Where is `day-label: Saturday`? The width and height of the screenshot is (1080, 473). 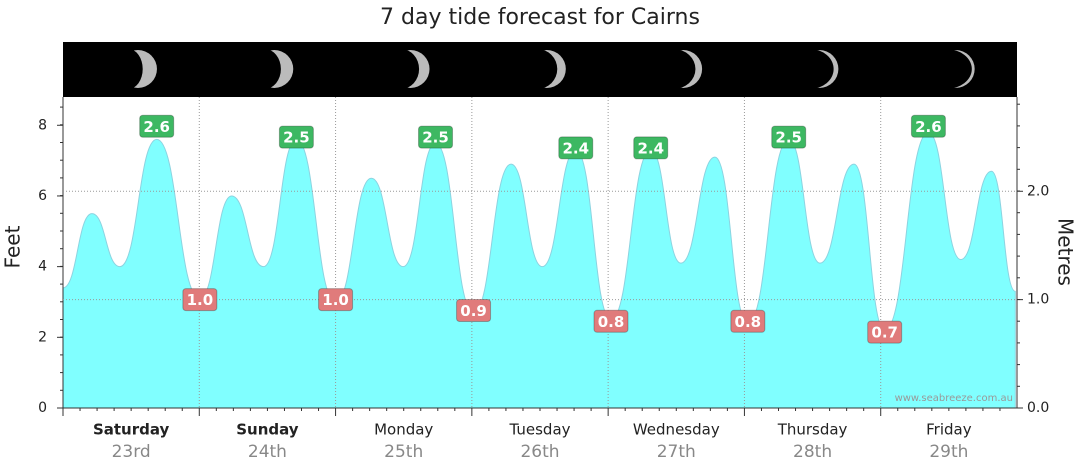
day-label: Saturday is located at coordinates (131, 430).